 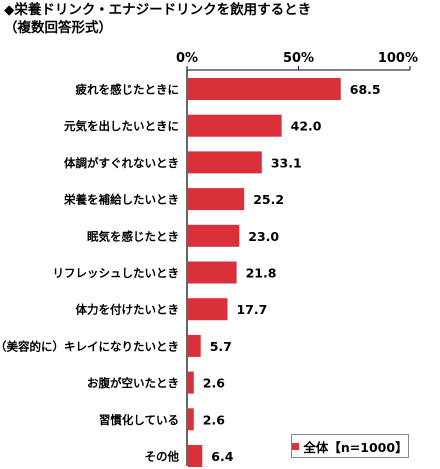 I want to click on value-label: 25.2, so click(x=268, y=199).